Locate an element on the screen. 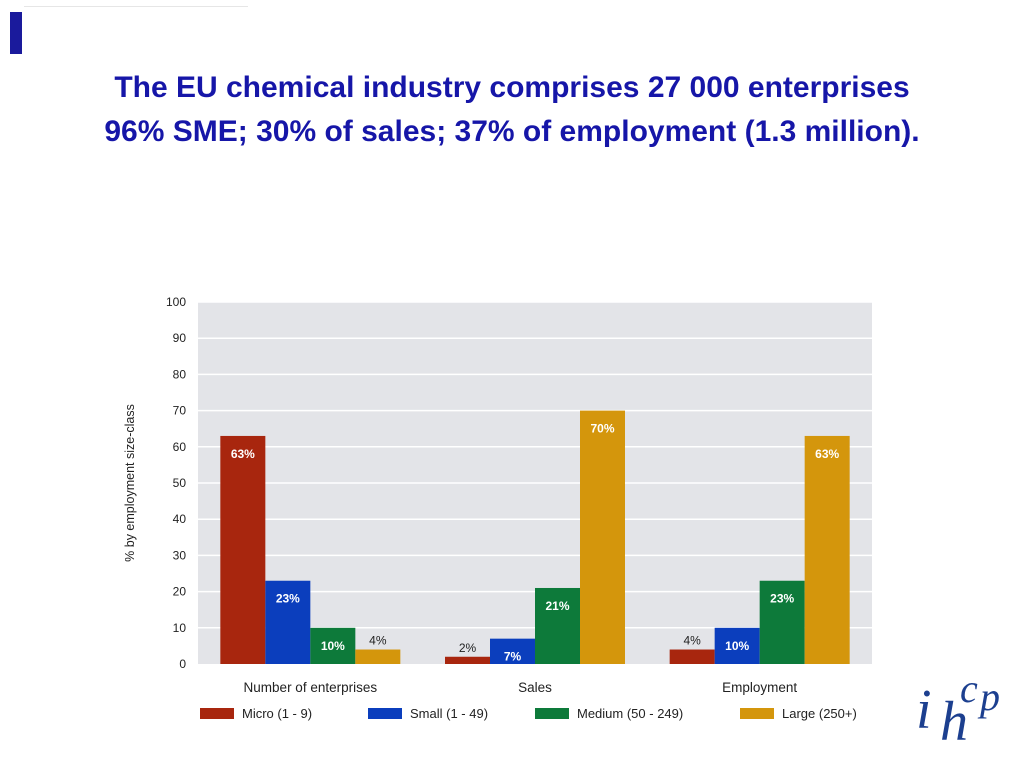 The height and width of the screenshot is (768, 1024). legend-label: Small (1 - 49) is located at coordinates (449, 713).